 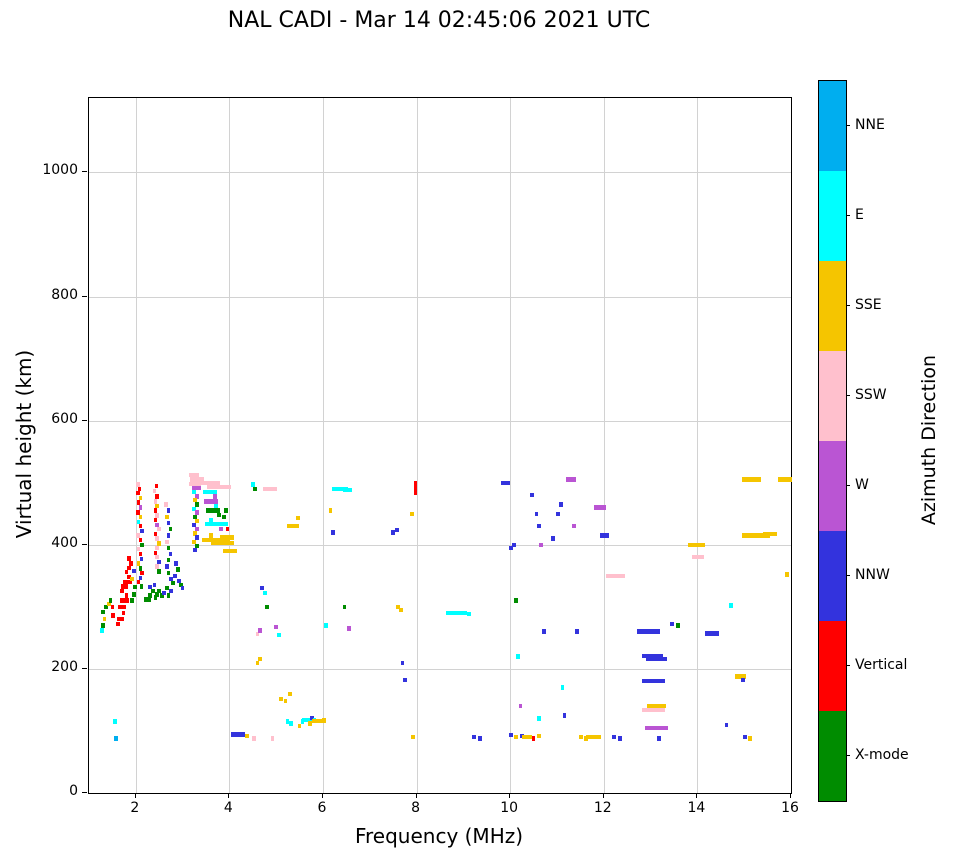 What do you see at coordinates (696, 808) in the screenshot?
I see `x-tick-label: 14` at bounding box center [696, 808].